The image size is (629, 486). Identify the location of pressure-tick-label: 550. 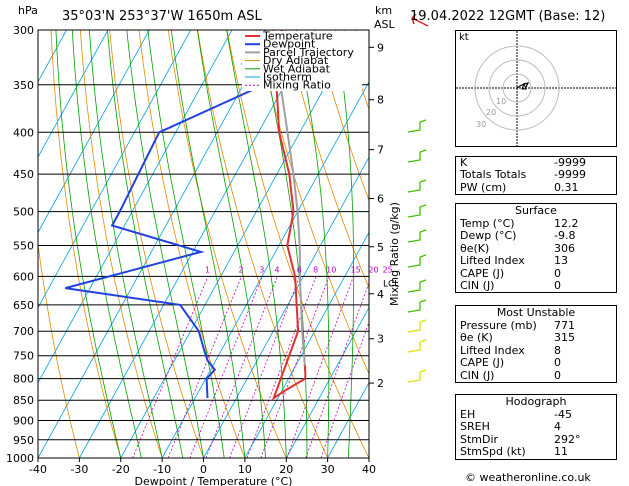
(23, 245).